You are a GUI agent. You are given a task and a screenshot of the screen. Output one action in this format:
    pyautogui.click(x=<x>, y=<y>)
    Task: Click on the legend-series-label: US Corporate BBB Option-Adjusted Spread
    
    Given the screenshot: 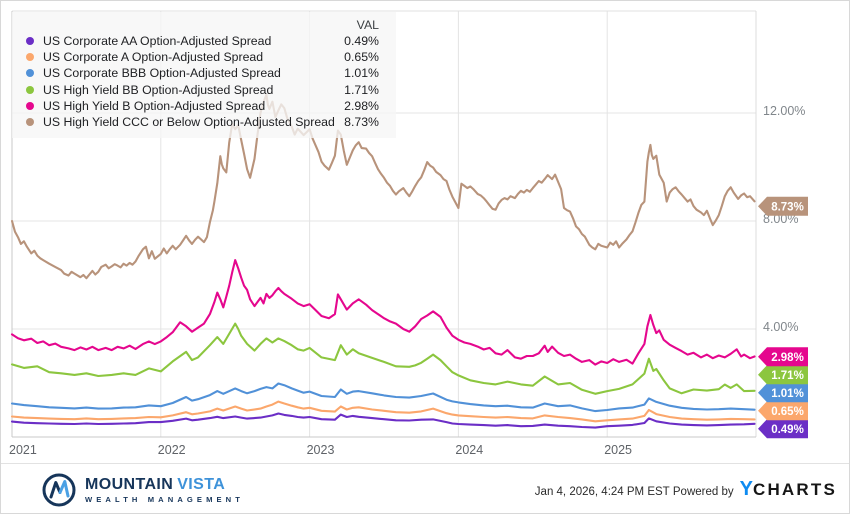 What is the action you would take?
    pyautogui.click(x=162, y=73)
    